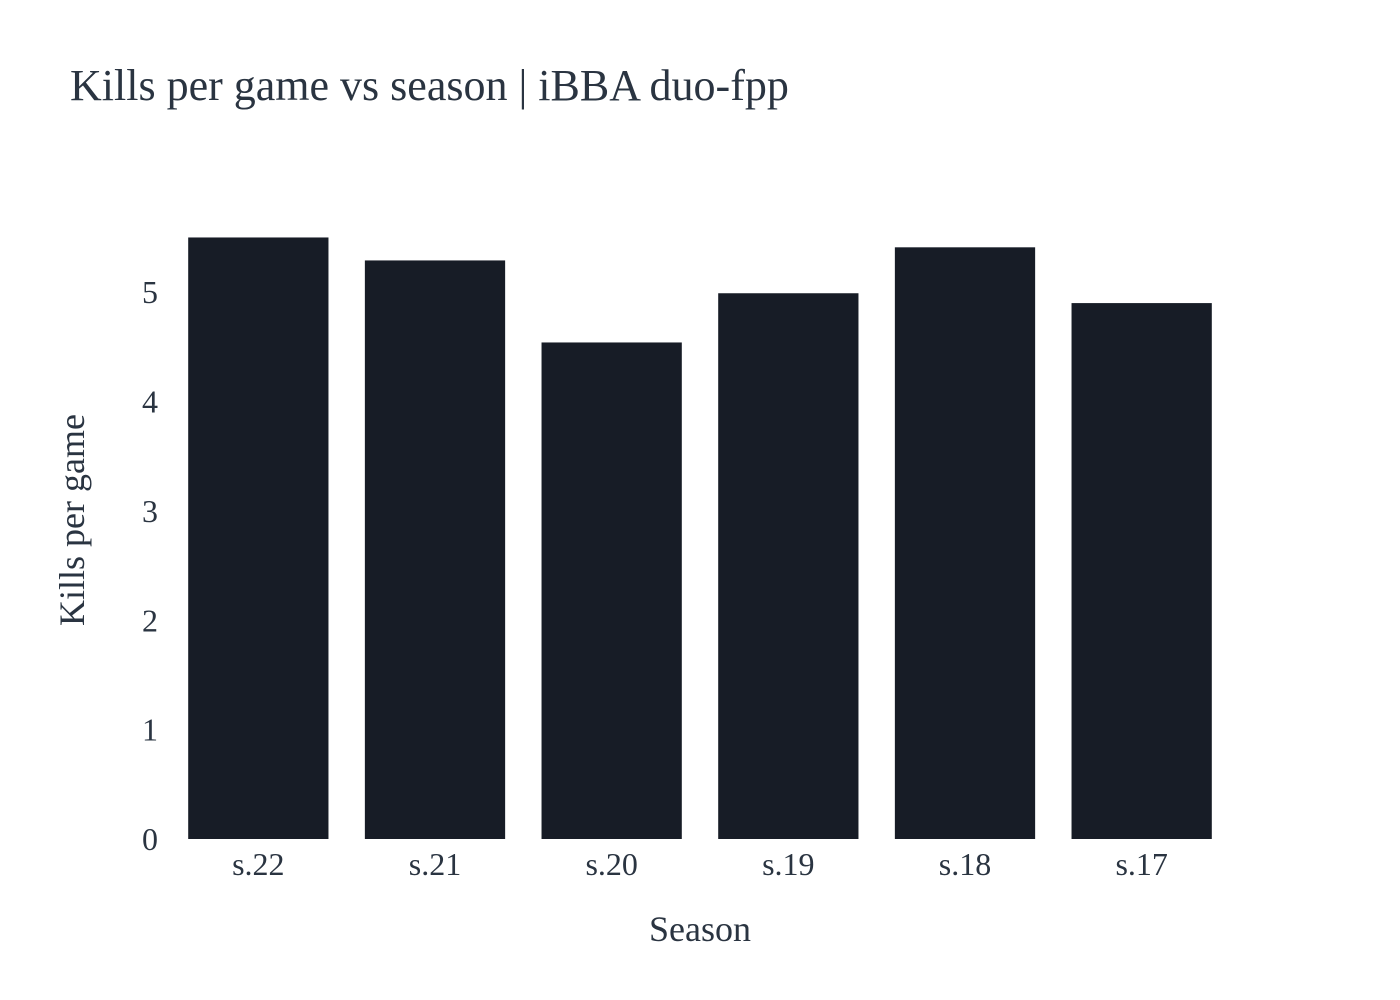 This screenshot has height=1000, width=1400. Describe the element at coordinates (700, 864) in the screenshot. I see `x-axis-ticks: s.22 s.21 s.20 s.19 s.18 s.17` at that location.